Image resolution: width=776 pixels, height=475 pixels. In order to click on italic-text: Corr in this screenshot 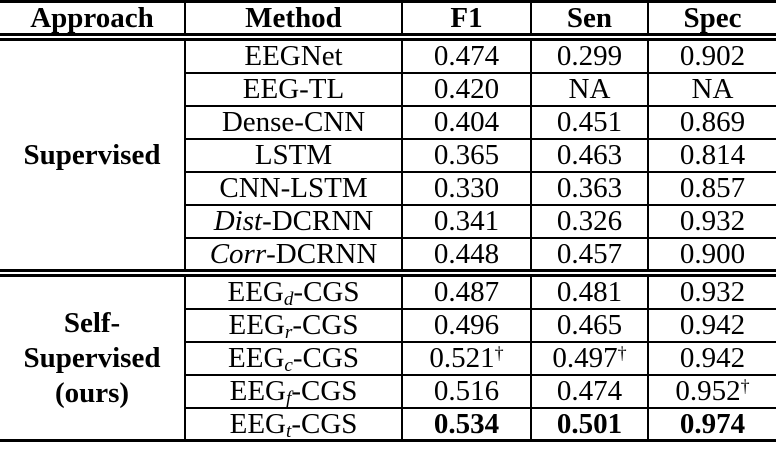, I will do `click(238, 253)`.